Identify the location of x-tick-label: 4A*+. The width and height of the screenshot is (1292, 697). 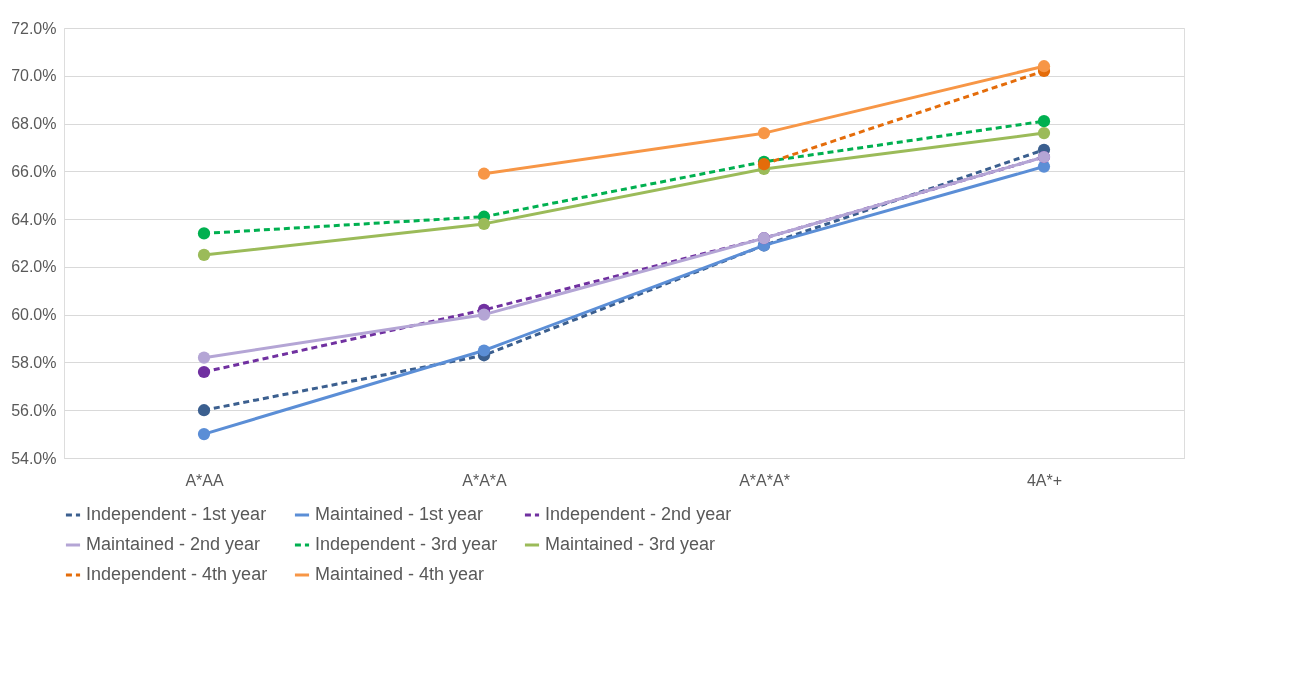
(1044, 480).